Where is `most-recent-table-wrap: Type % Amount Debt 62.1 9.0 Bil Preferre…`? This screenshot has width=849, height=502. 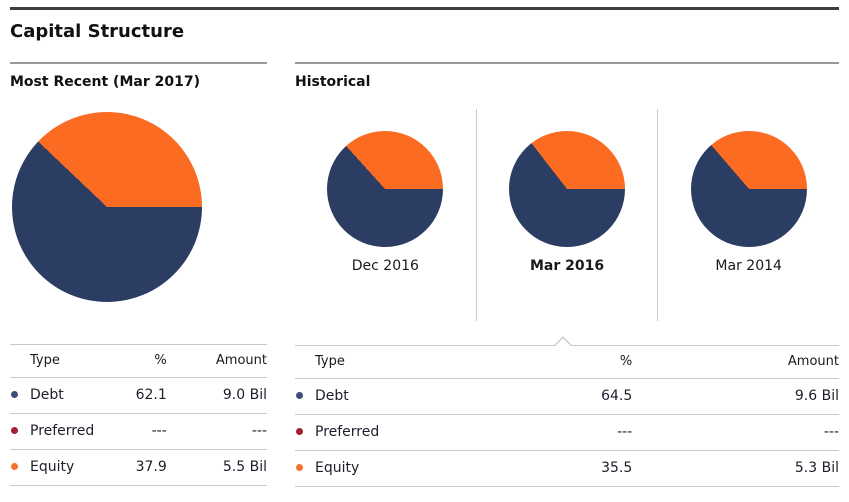 most-recent-table-wrap: Type % Amount Debt 62.1 9.0 Bil Preferre… is located at coordinates (138, 415).